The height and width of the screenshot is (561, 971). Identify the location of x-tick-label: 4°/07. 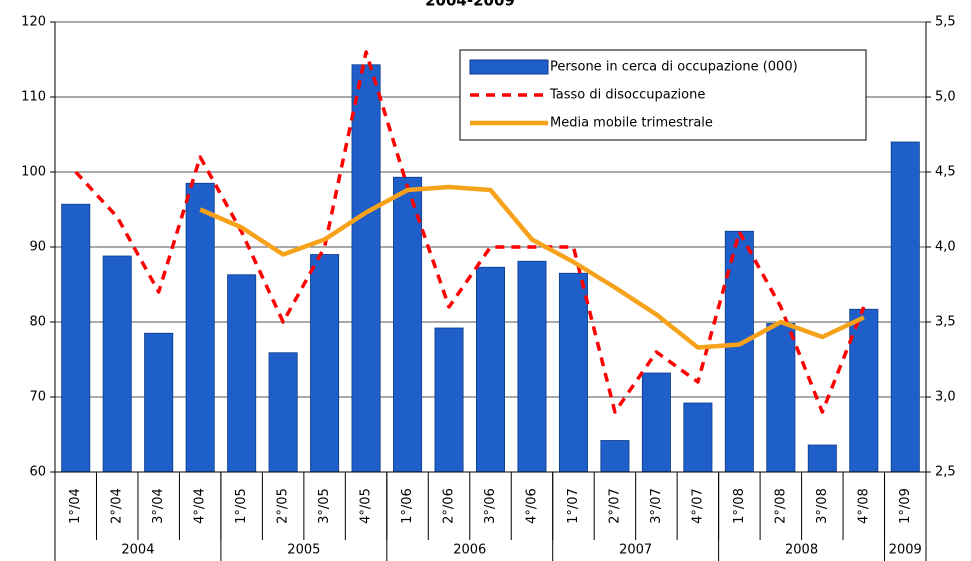
(697, 506).